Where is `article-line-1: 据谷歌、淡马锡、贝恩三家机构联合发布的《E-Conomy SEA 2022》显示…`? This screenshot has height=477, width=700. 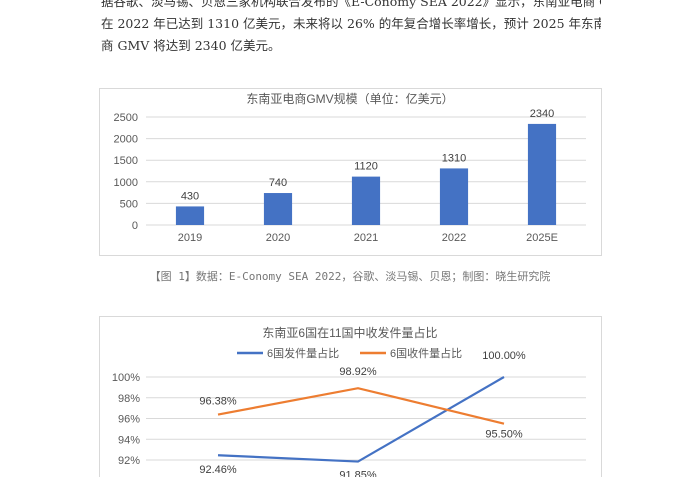
article-line-1: 据谷歌、淡马锡、贝恩三家机构联合发布的《E-Conomy SEA 2022》显示… is located at coordinates (351, 4).